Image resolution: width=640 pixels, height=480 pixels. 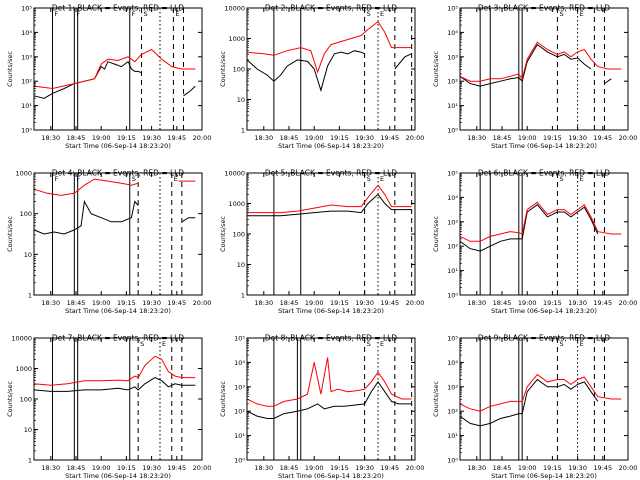 What do you see at coordinates (26, 214) in the screenshot?
I see `y-tick-label: 100` at bounding box center [26, 214].